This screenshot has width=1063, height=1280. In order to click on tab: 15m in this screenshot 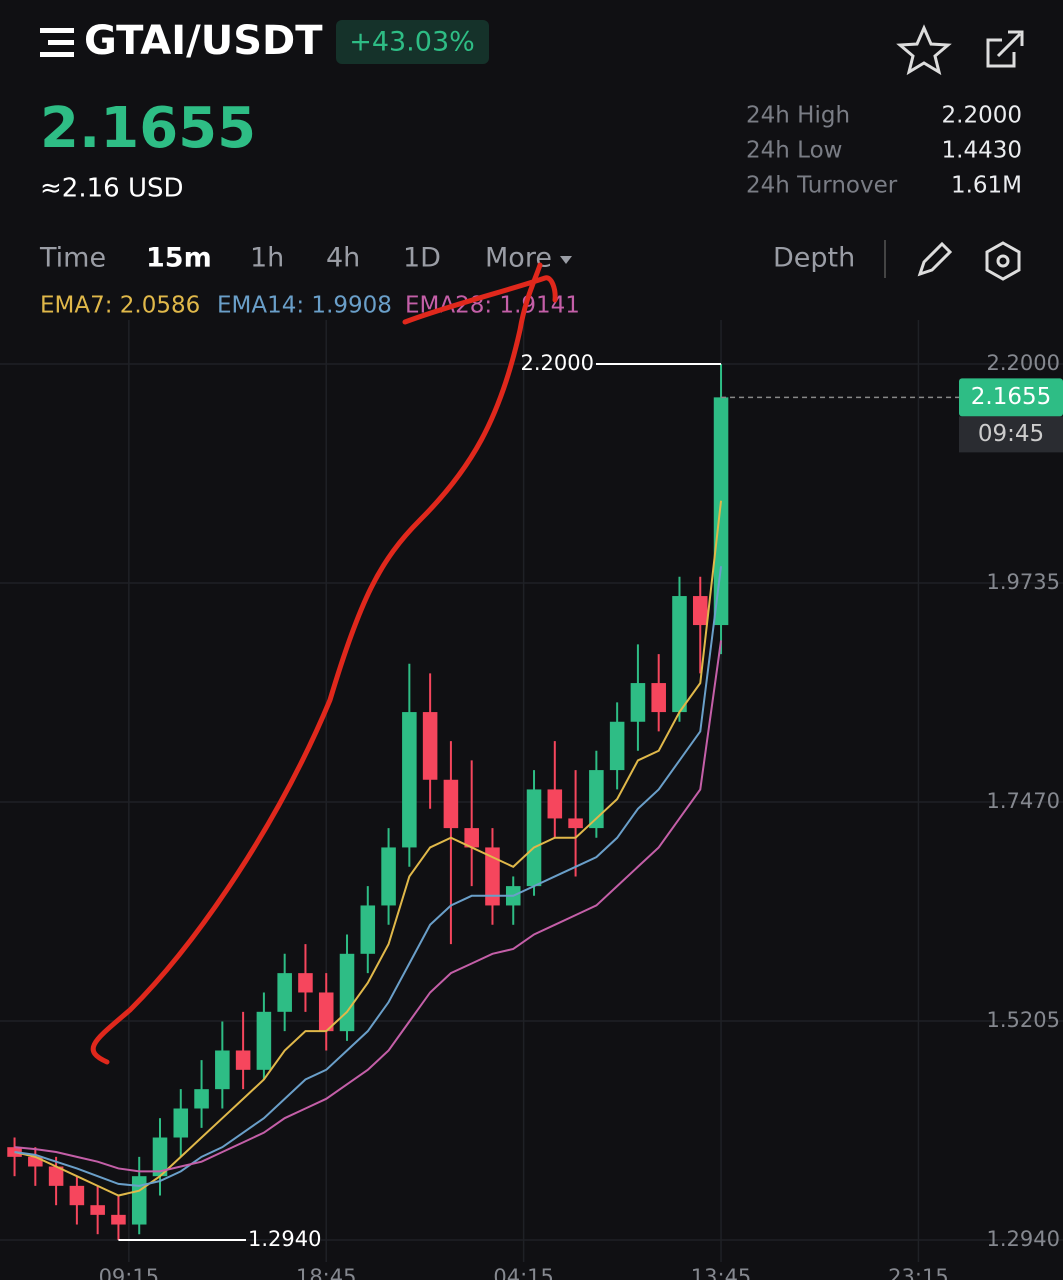, I will do `click(179, 258)`.